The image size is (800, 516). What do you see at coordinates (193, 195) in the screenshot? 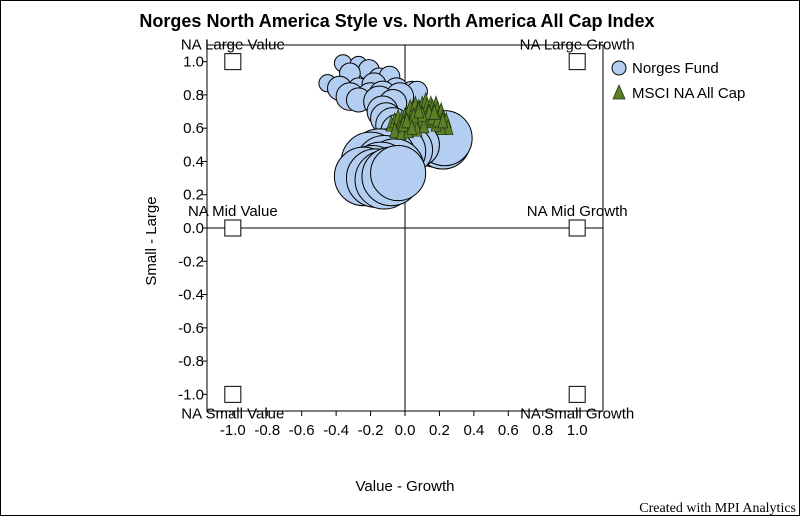
I see `y-tick-label: 0.2` at bounding box center [193, 195].